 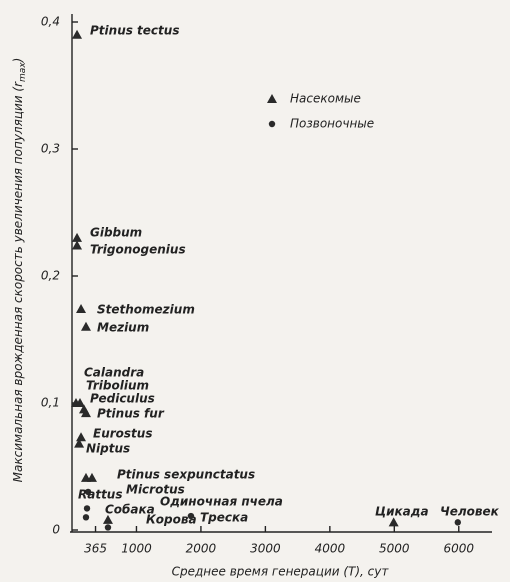 What do you see at coordinates (265, 549) in the screenshot?
I see `x-tick-label: 3000` at bounding box center [265, 549].